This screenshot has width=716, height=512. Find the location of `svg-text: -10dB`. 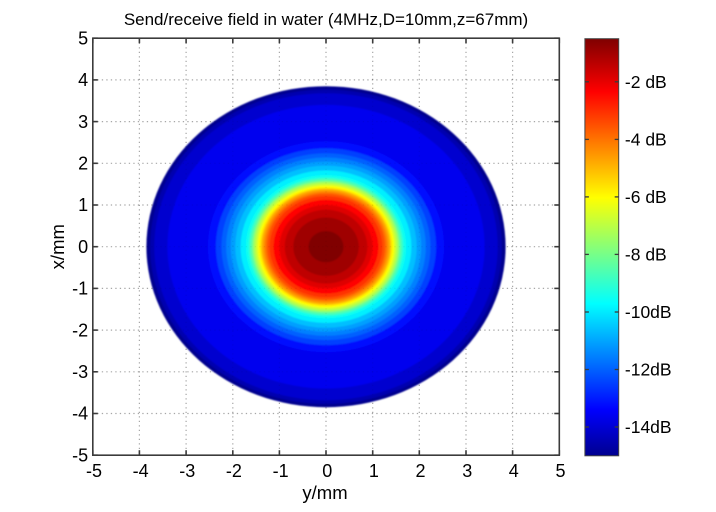

svg-text: -10dB is located at coordinates (648, 312).